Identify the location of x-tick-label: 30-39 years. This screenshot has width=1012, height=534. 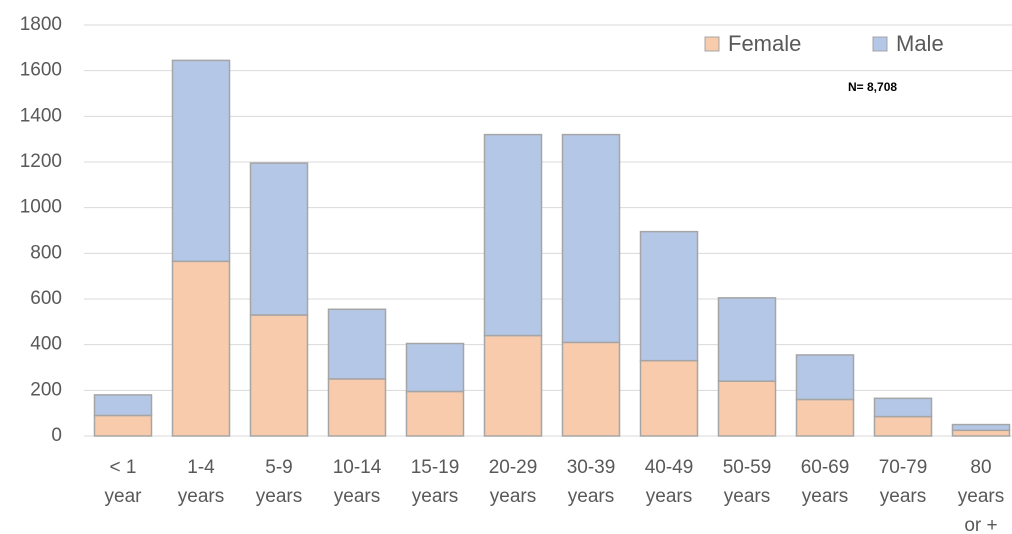
(591, 482).